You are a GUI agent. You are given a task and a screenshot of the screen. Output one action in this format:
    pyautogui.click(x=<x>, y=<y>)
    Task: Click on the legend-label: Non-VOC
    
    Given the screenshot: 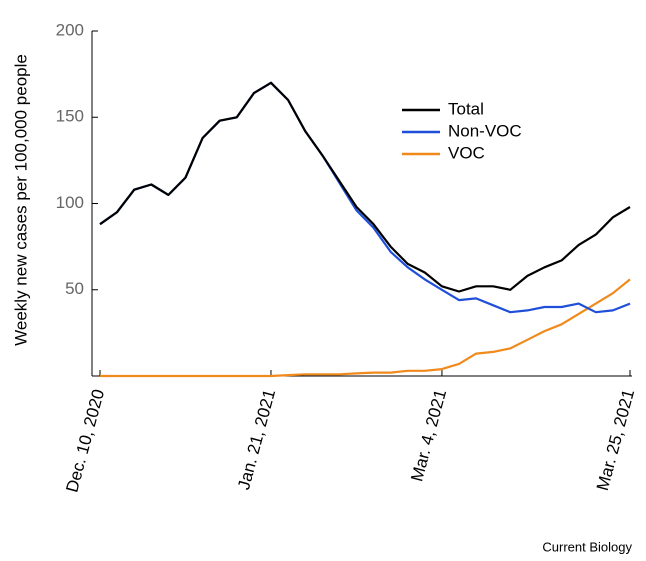 What is the action you would take?
    pyautogui.click(x=485, y=130)
    